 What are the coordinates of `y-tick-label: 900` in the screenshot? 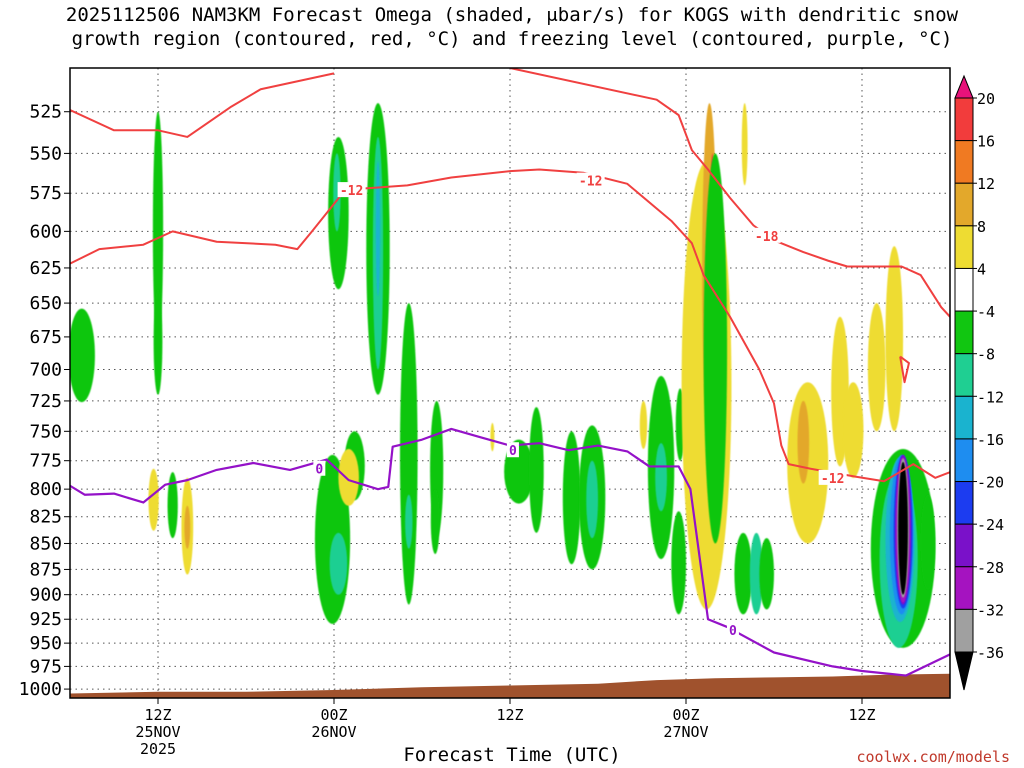 It's located at (45, 595).